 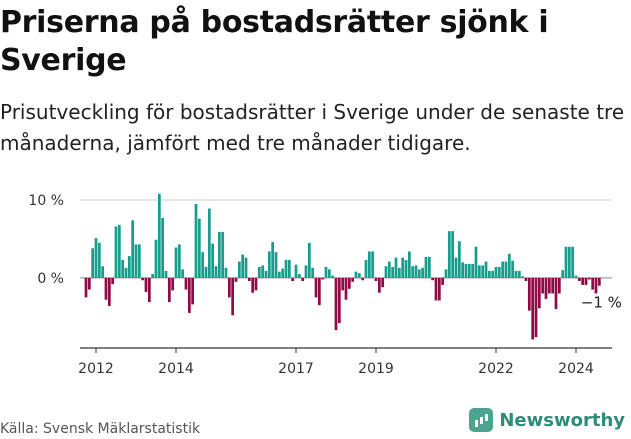 I want to click on brand-logo: Newsworthy, so click(x=547, y=420).